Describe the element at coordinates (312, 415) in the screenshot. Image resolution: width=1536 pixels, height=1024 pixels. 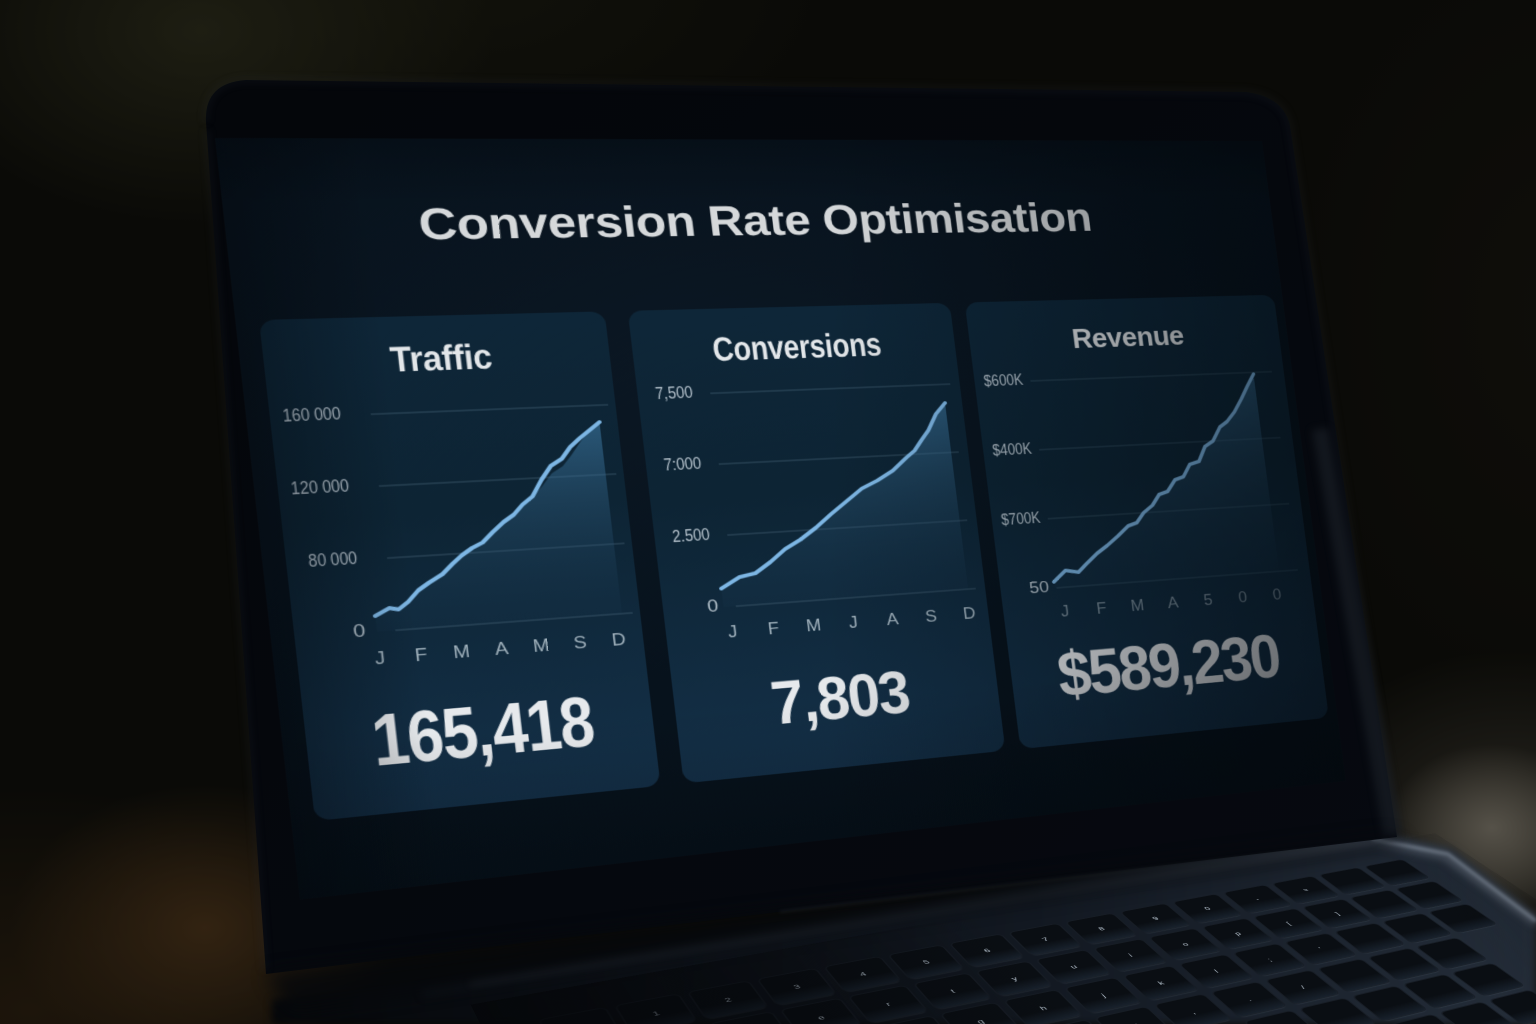
I see `svg-text: 160 000` at that location.